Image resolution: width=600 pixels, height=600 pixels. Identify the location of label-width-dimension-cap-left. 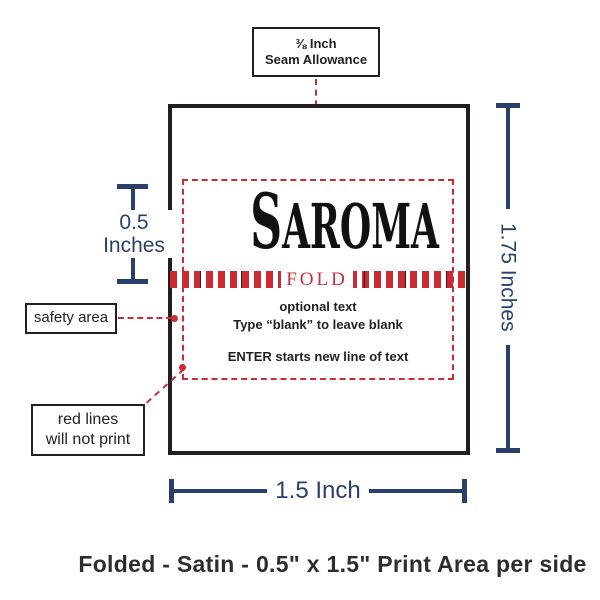
(171, 491).